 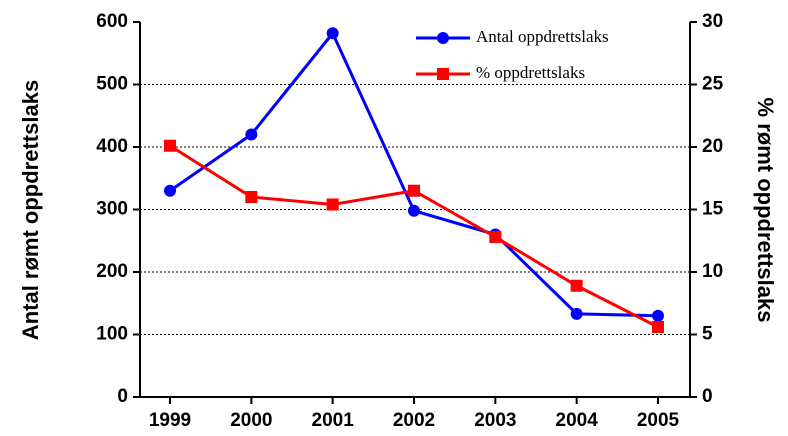 I want to click on y2-tick-label: 30, so click(x=712, y=21).